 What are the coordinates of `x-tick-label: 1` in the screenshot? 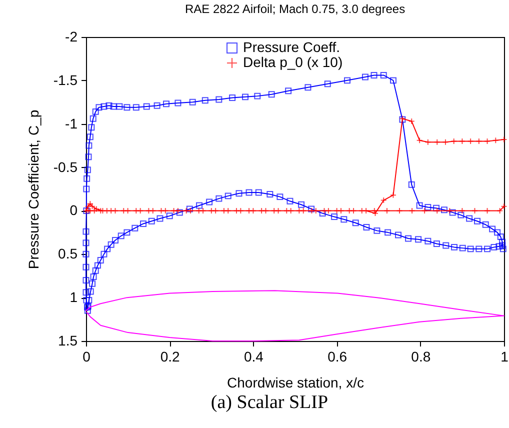 It's located at (504, 356).